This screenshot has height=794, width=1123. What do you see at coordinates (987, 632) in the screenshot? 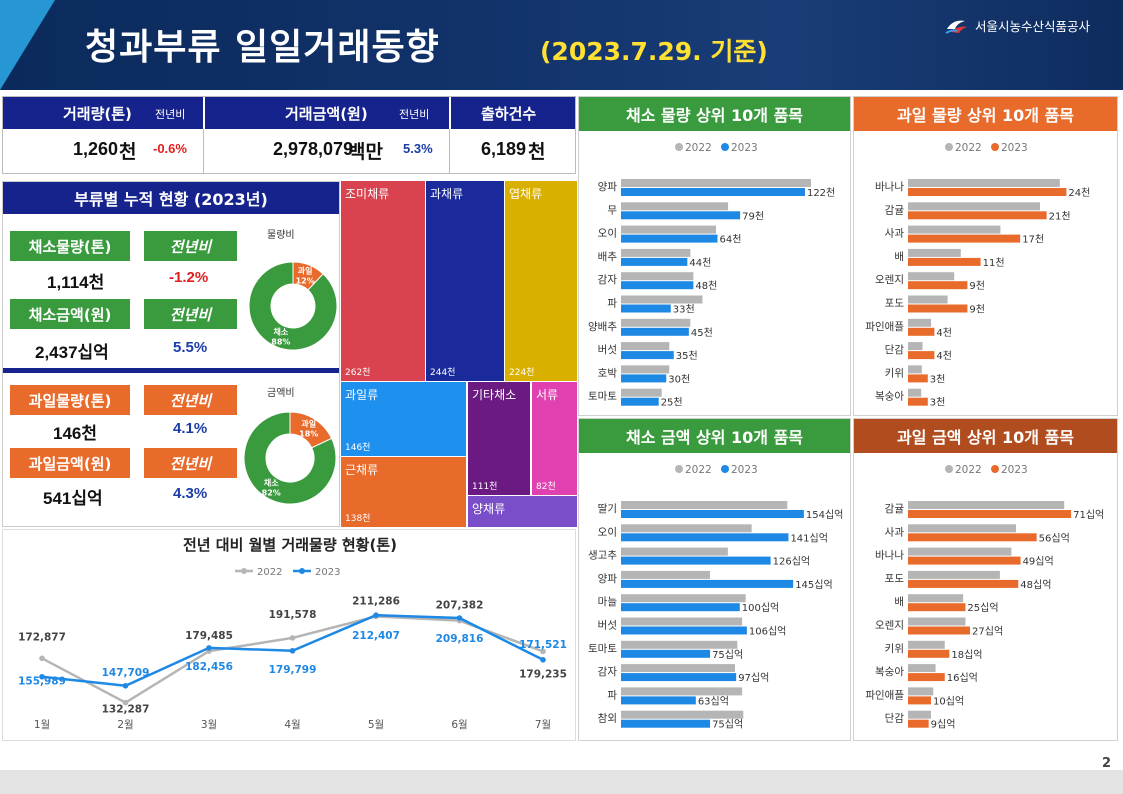
I see `bar-value-label: 27십억` at bounding box center [987, 632].